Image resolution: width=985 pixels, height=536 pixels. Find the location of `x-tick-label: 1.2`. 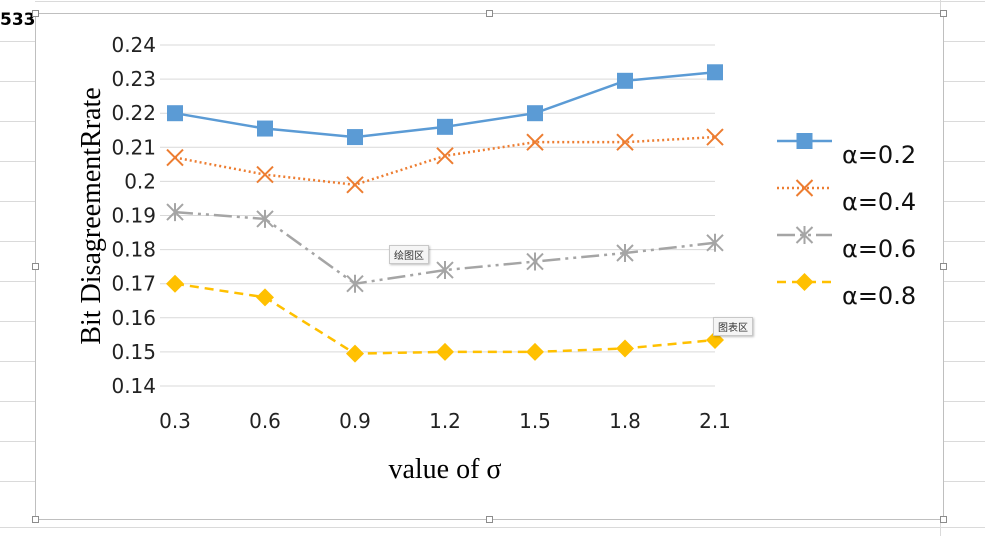

x-tick-label: 1.2 is located at coordinates (445, 421).